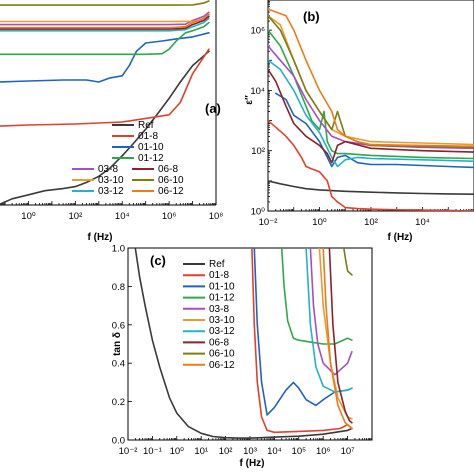 Image resolution: width=474 pixels, height=474 pixels. Describe the element at coordinates (117, 344) in the screenshot. I see `y-axis-label-c: tan δ` at that location.